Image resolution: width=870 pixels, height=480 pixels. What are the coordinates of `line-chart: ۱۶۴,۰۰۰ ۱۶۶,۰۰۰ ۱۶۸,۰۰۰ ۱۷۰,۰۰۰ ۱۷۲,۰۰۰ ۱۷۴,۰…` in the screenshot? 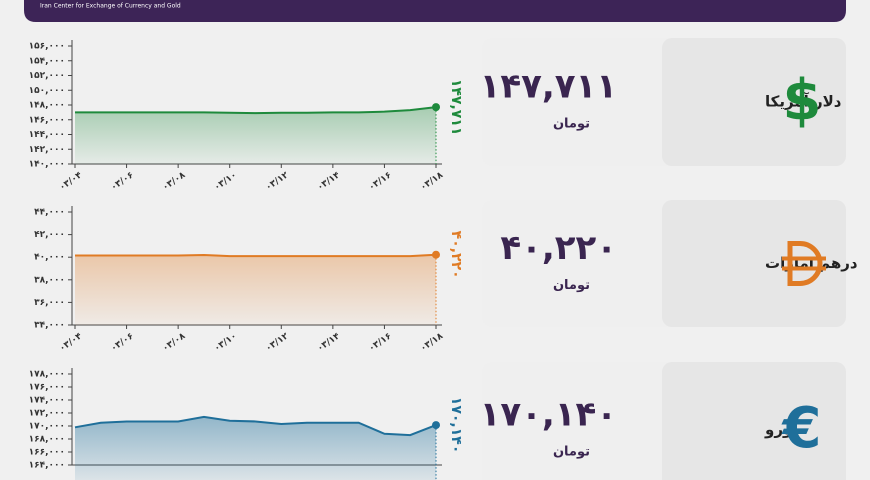 It's located at (246, 424).